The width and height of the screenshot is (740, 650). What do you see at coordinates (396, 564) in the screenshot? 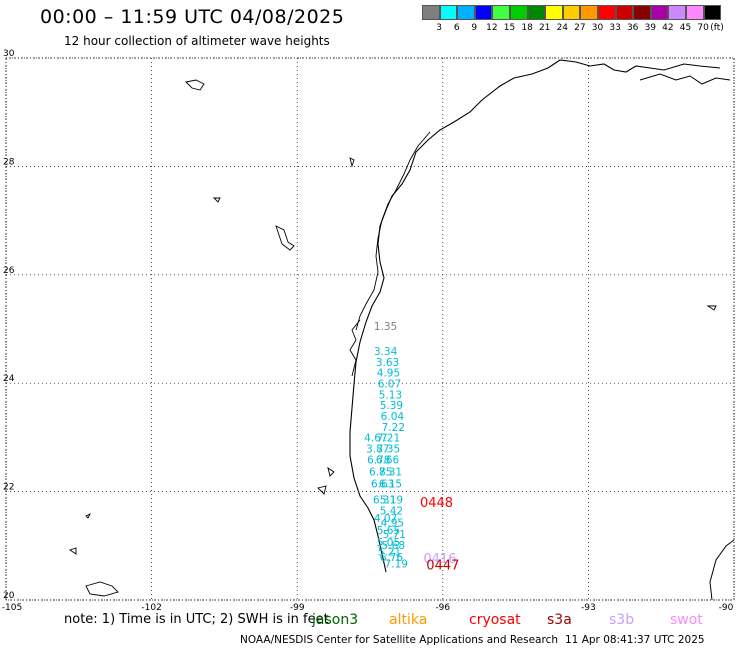
I see `wave-height-value: 7.19` at bounding box center [396, 564].